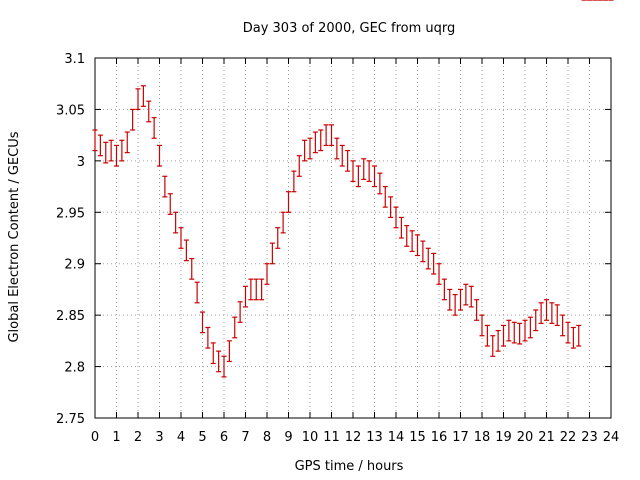  I want to click on x-tick-label: 18, so click(482, 437).